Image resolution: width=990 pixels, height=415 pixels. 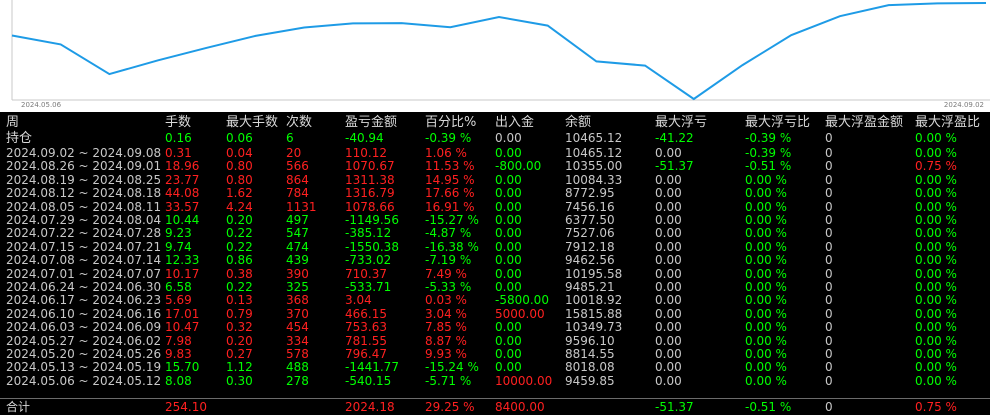 What do you see at coordinates (297, 220) in the screenshot?
I see `cell-count: 497` at bounding box center [297, 220].